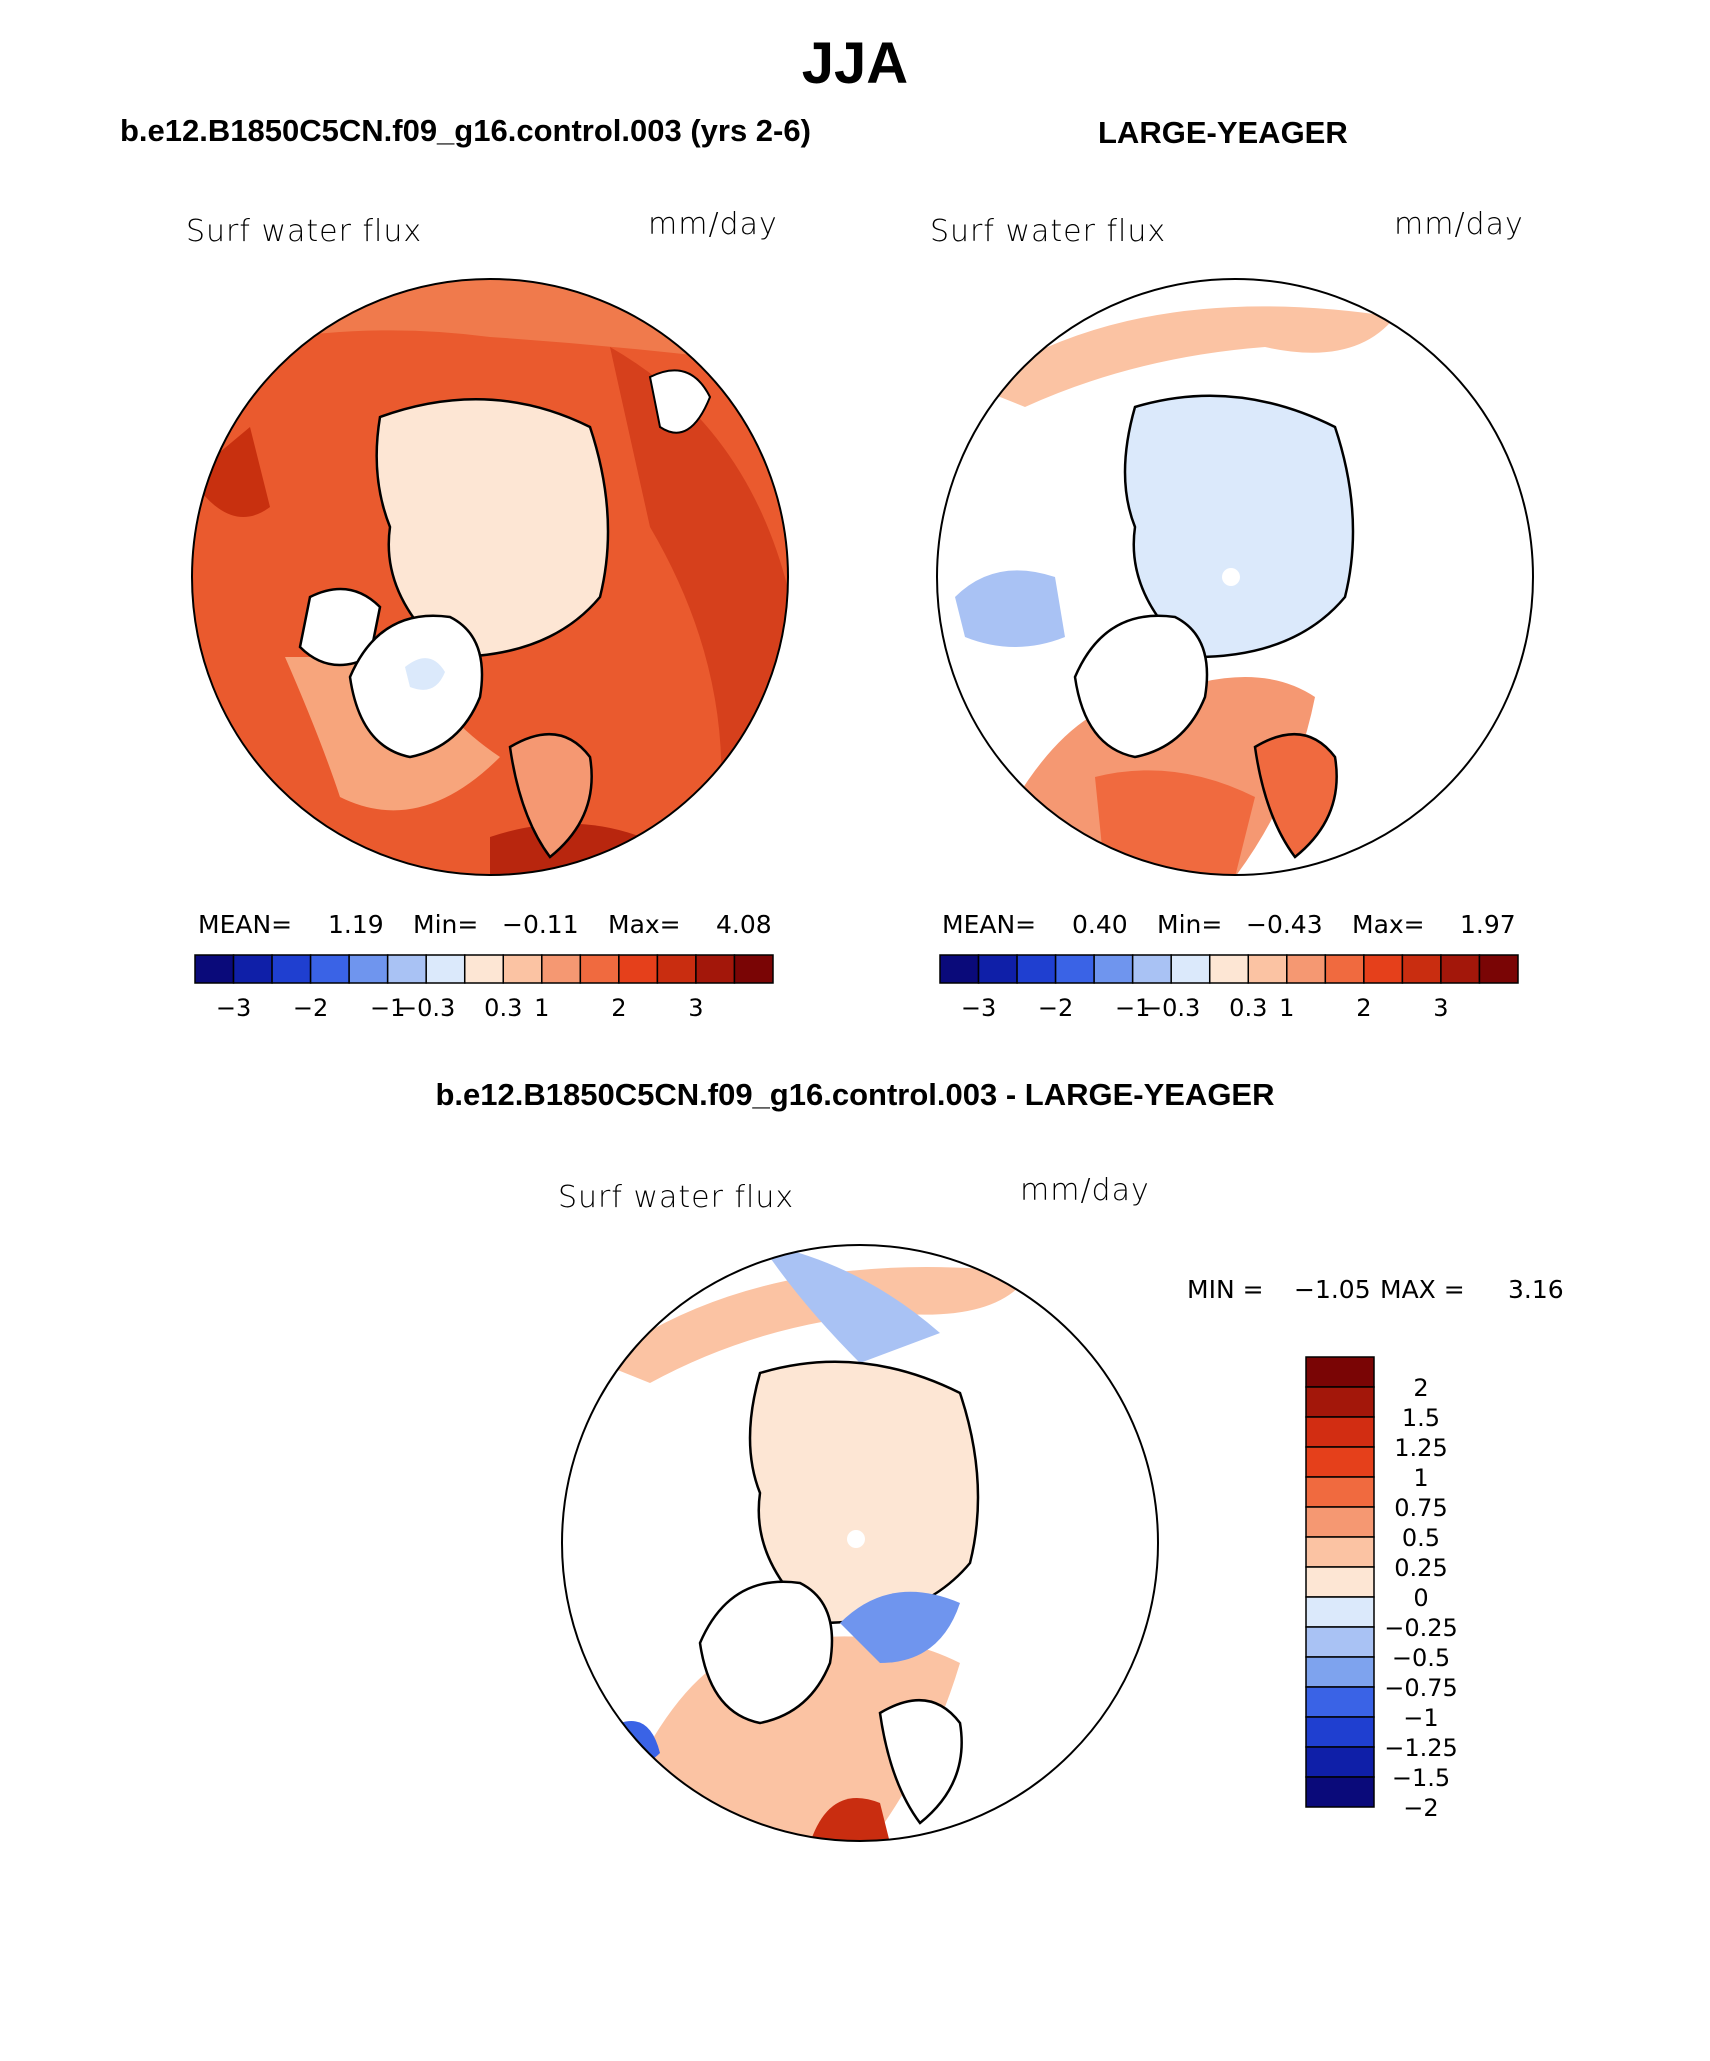 This screenshot has width=1710, height=2061. I want to click on panel2-min-value: −0.43, so click(1284, 924).